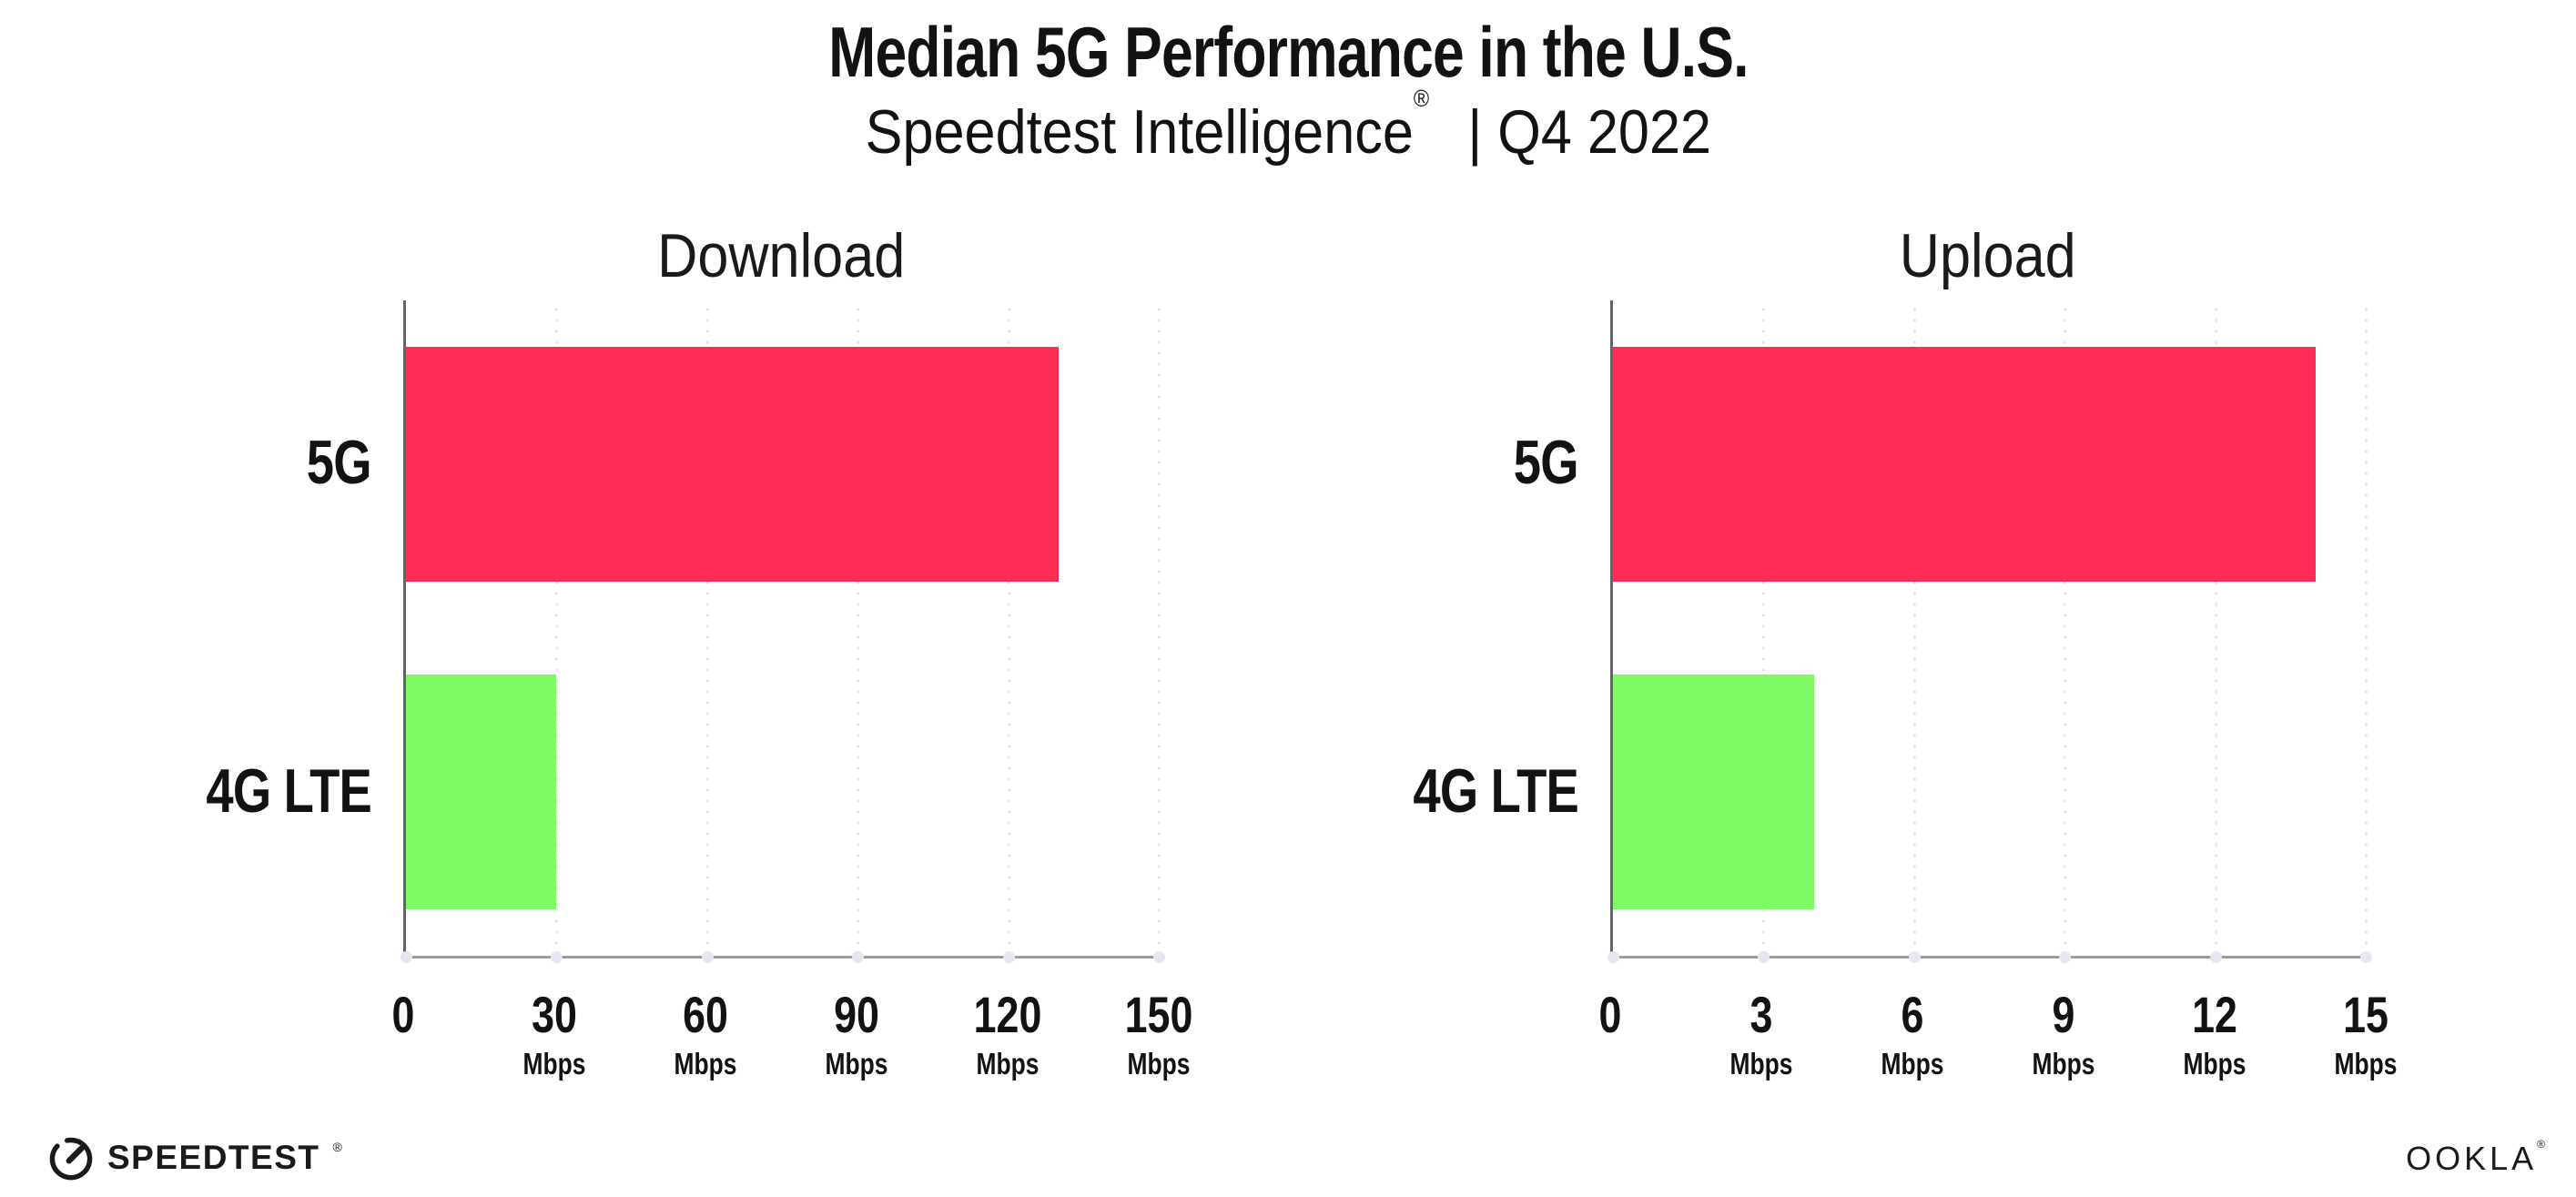 The image size is (2576, 1197). I want to click on subtitle-quarter: | Q4 2022, so click(1589, 132).